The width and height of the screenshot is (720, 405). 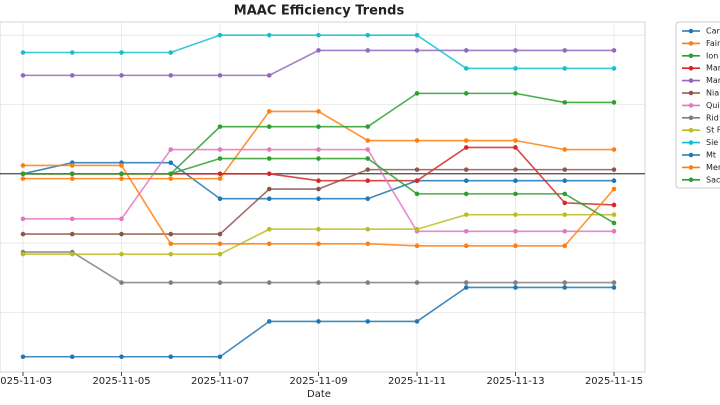 What do you see at coordinates (713, 105) in the screenshot?
I see `legend-label: Qui` at bounding box center [713, 105].